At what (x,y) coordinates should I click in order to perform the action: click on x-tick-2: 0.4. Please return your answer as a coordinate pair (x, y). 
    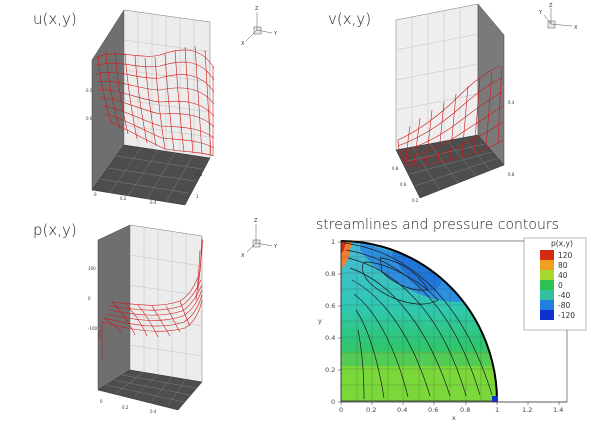
    Looking at the image, I should click on (402, 410).